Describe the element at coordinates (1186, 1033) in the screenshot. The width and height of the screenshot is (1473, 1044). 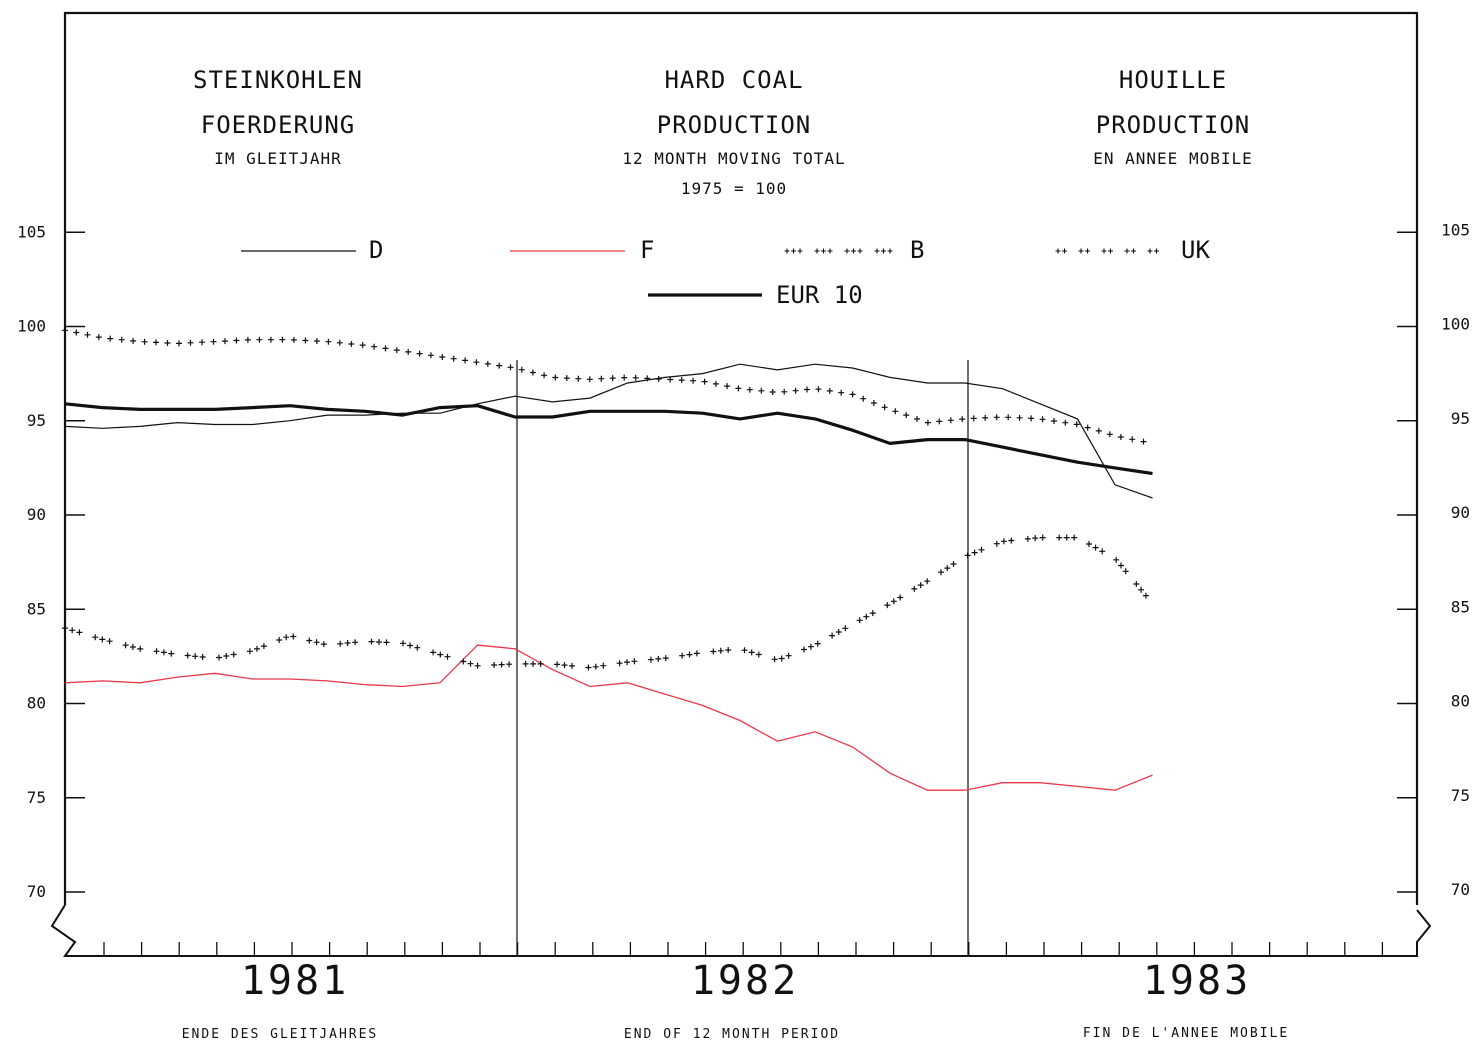
I see `footer-fr: FIN DE L'ANNEE MOBILE` at that location.